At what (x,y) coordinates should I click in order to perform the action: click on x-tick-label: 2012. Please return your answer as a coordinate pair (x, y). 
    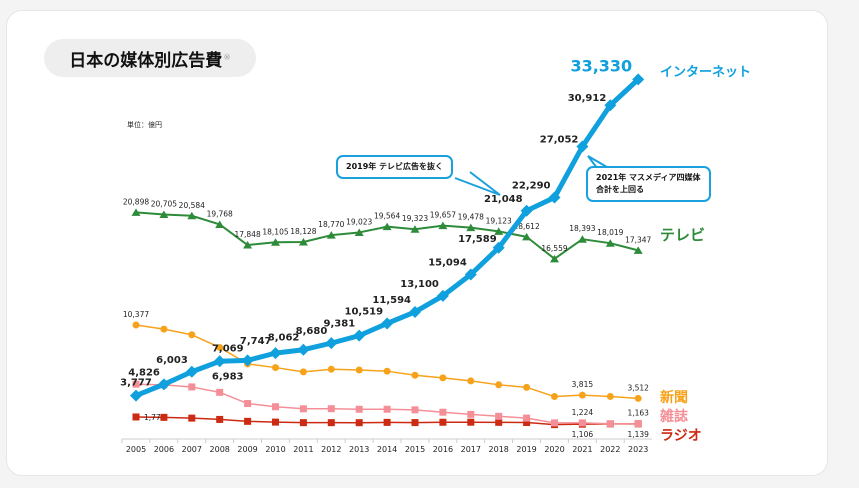
    Looking at the image, I should click on (331, 449).